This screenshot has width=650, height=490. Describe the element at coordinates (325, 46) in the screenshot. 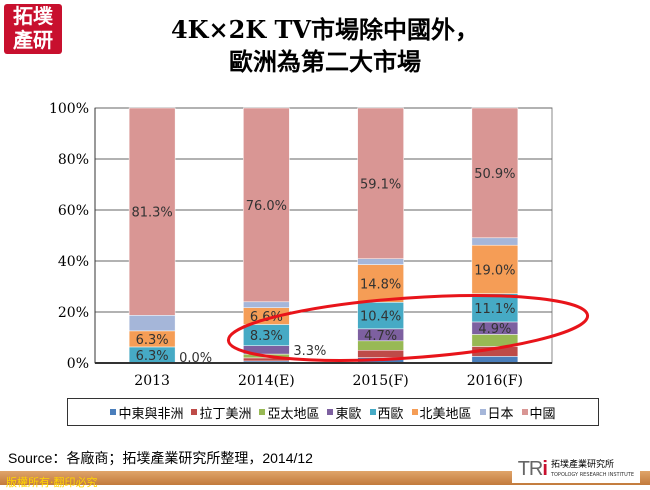

I see `chart-title: 4K×2K TV市場除中國外， 歐洲為第二大市場` at that location.